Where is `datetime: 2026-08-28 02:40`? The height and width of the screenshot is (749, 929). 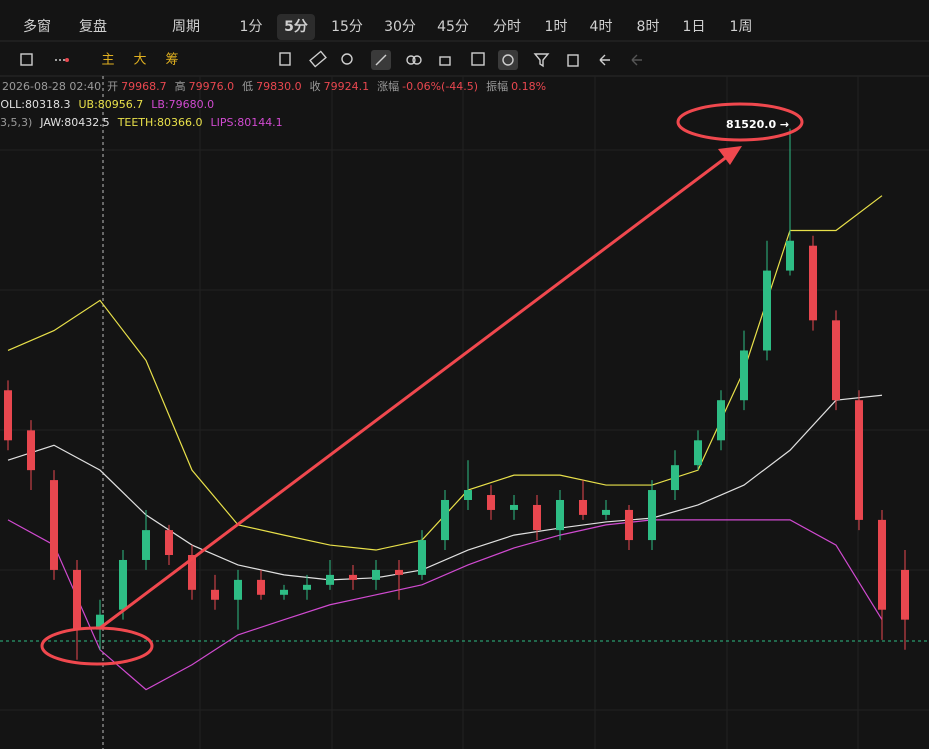 datetime: 2026-08-28 02:40 is located at coordinates (51, 86).